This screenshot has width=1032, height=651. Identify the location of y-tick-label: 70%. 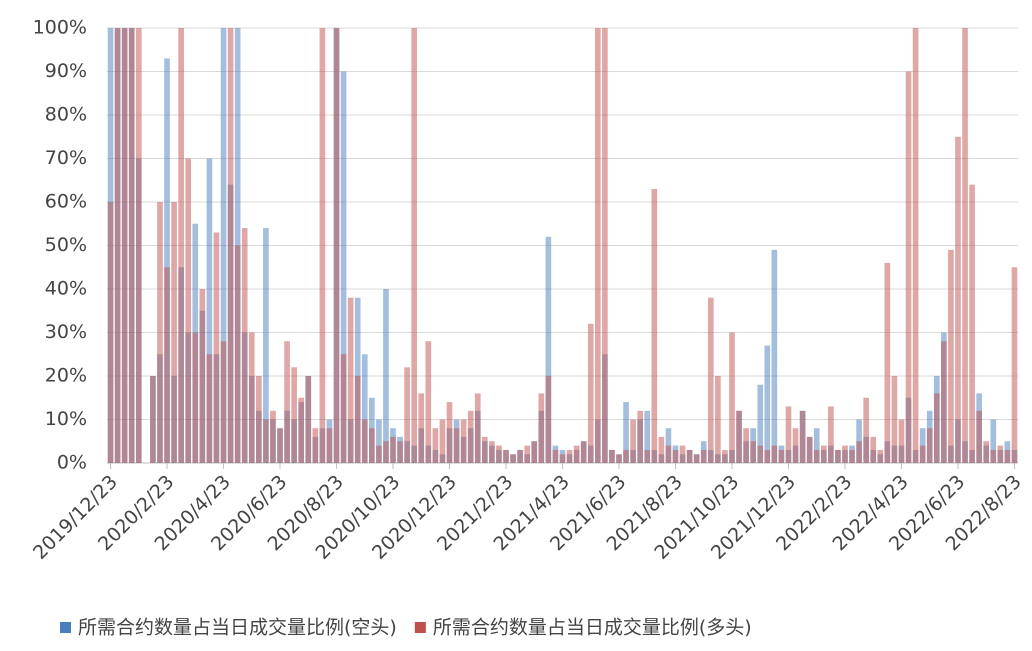
(66, 158).